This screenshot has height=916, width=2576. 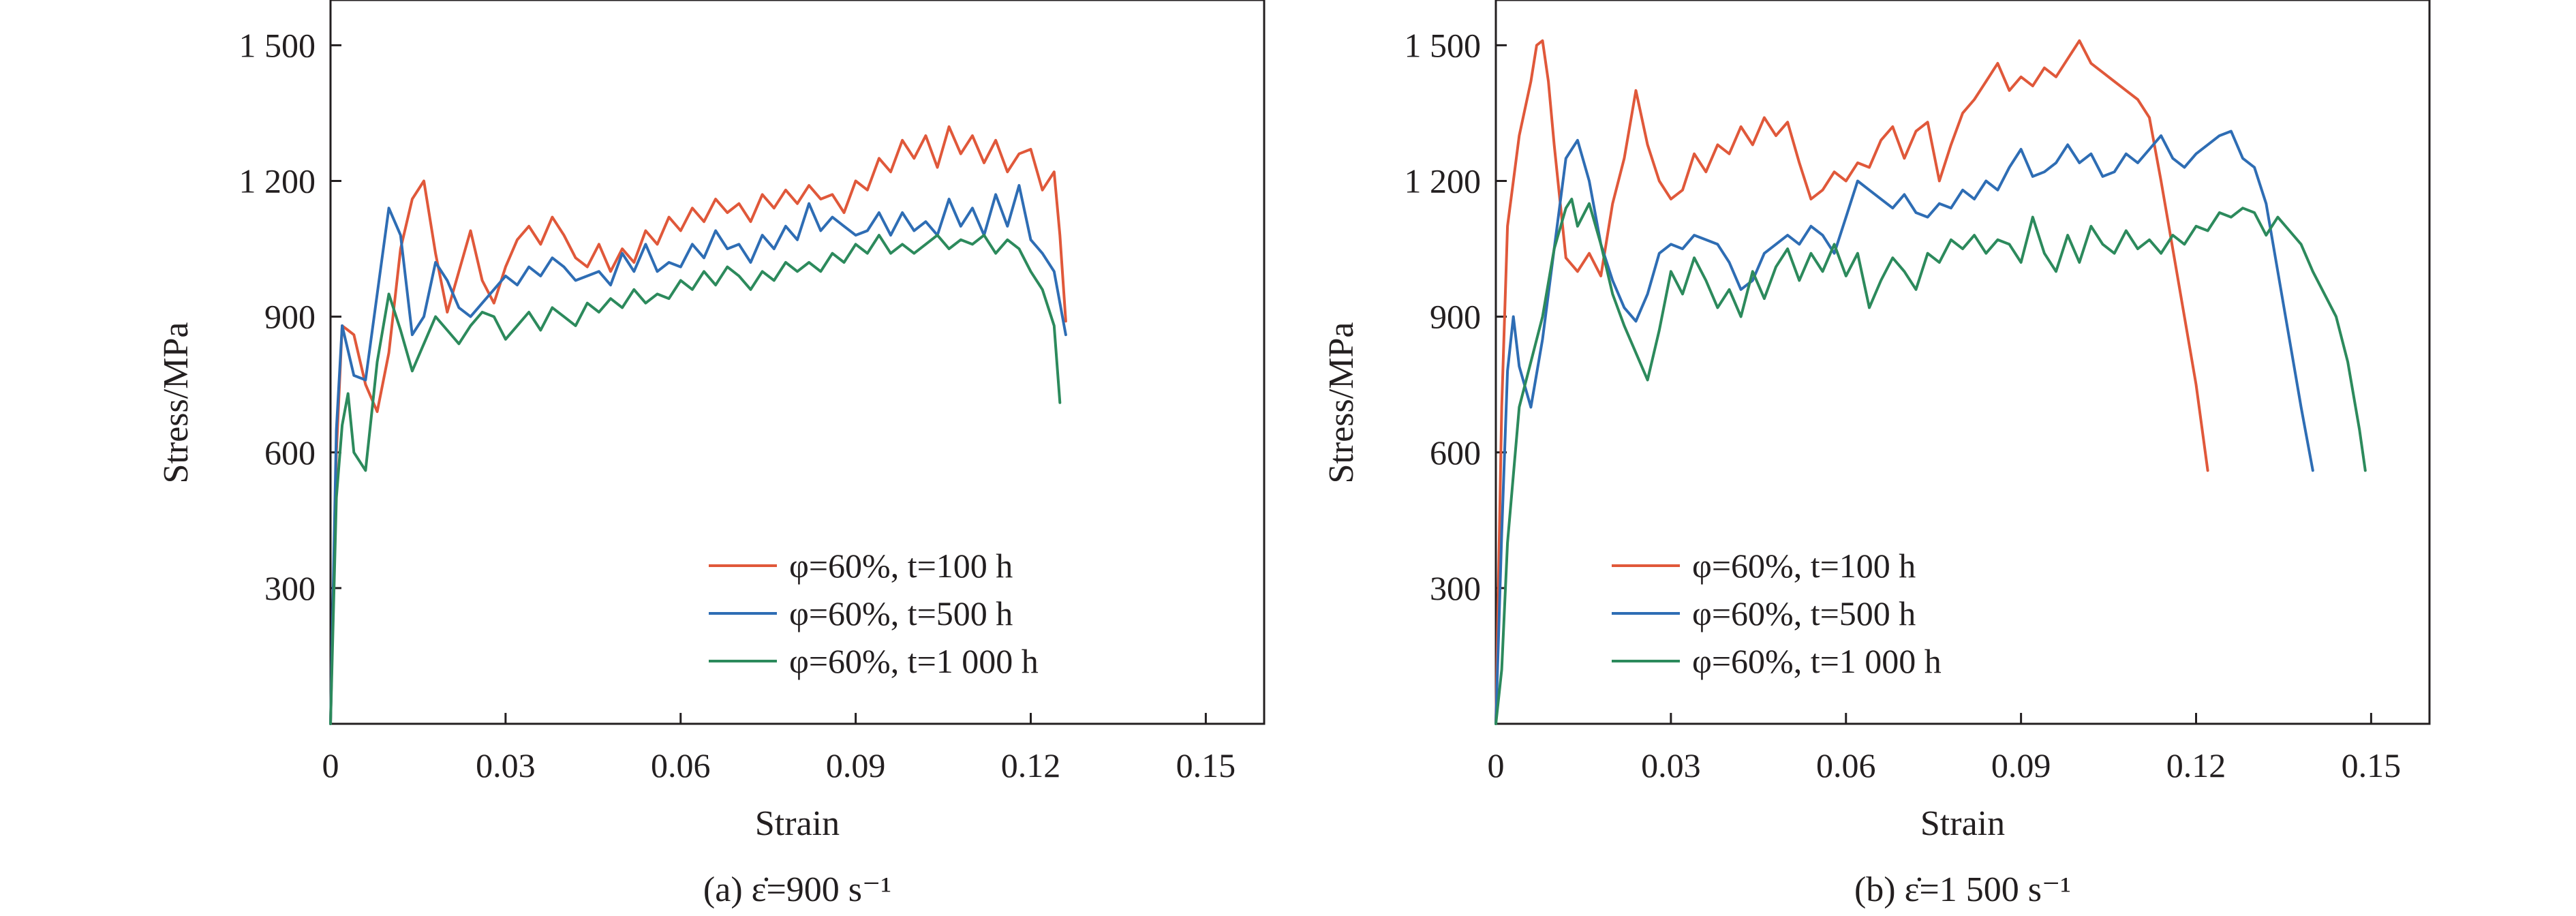 I want to click on y-tick-label-a-1: 600, so click(x=290, y=453).